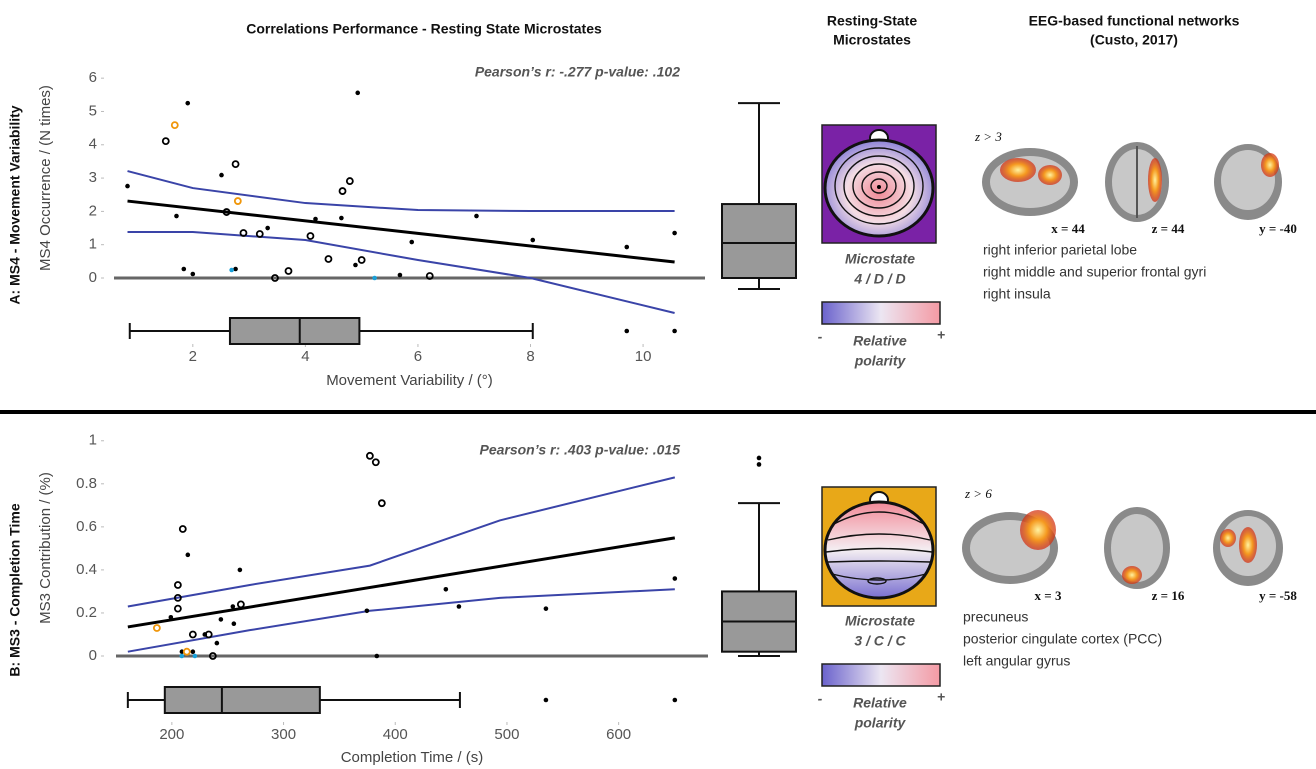 Image resolution: width=1316 pixels, height=769 pixels. Describe the element at coordinates (1068, 228) in the screenshot. I see `coord-label: x = 44` at that location.